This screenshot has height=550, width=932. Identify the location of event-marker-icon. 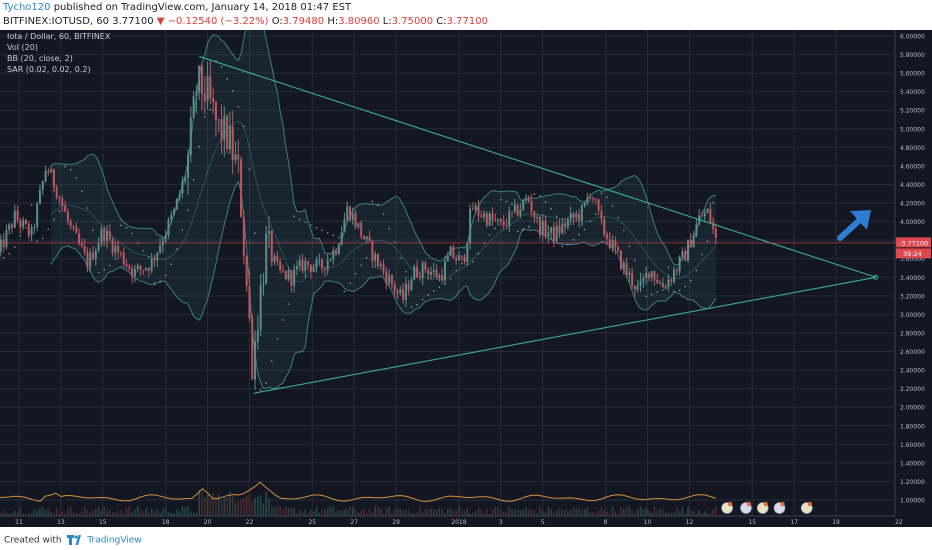
(779, 507).